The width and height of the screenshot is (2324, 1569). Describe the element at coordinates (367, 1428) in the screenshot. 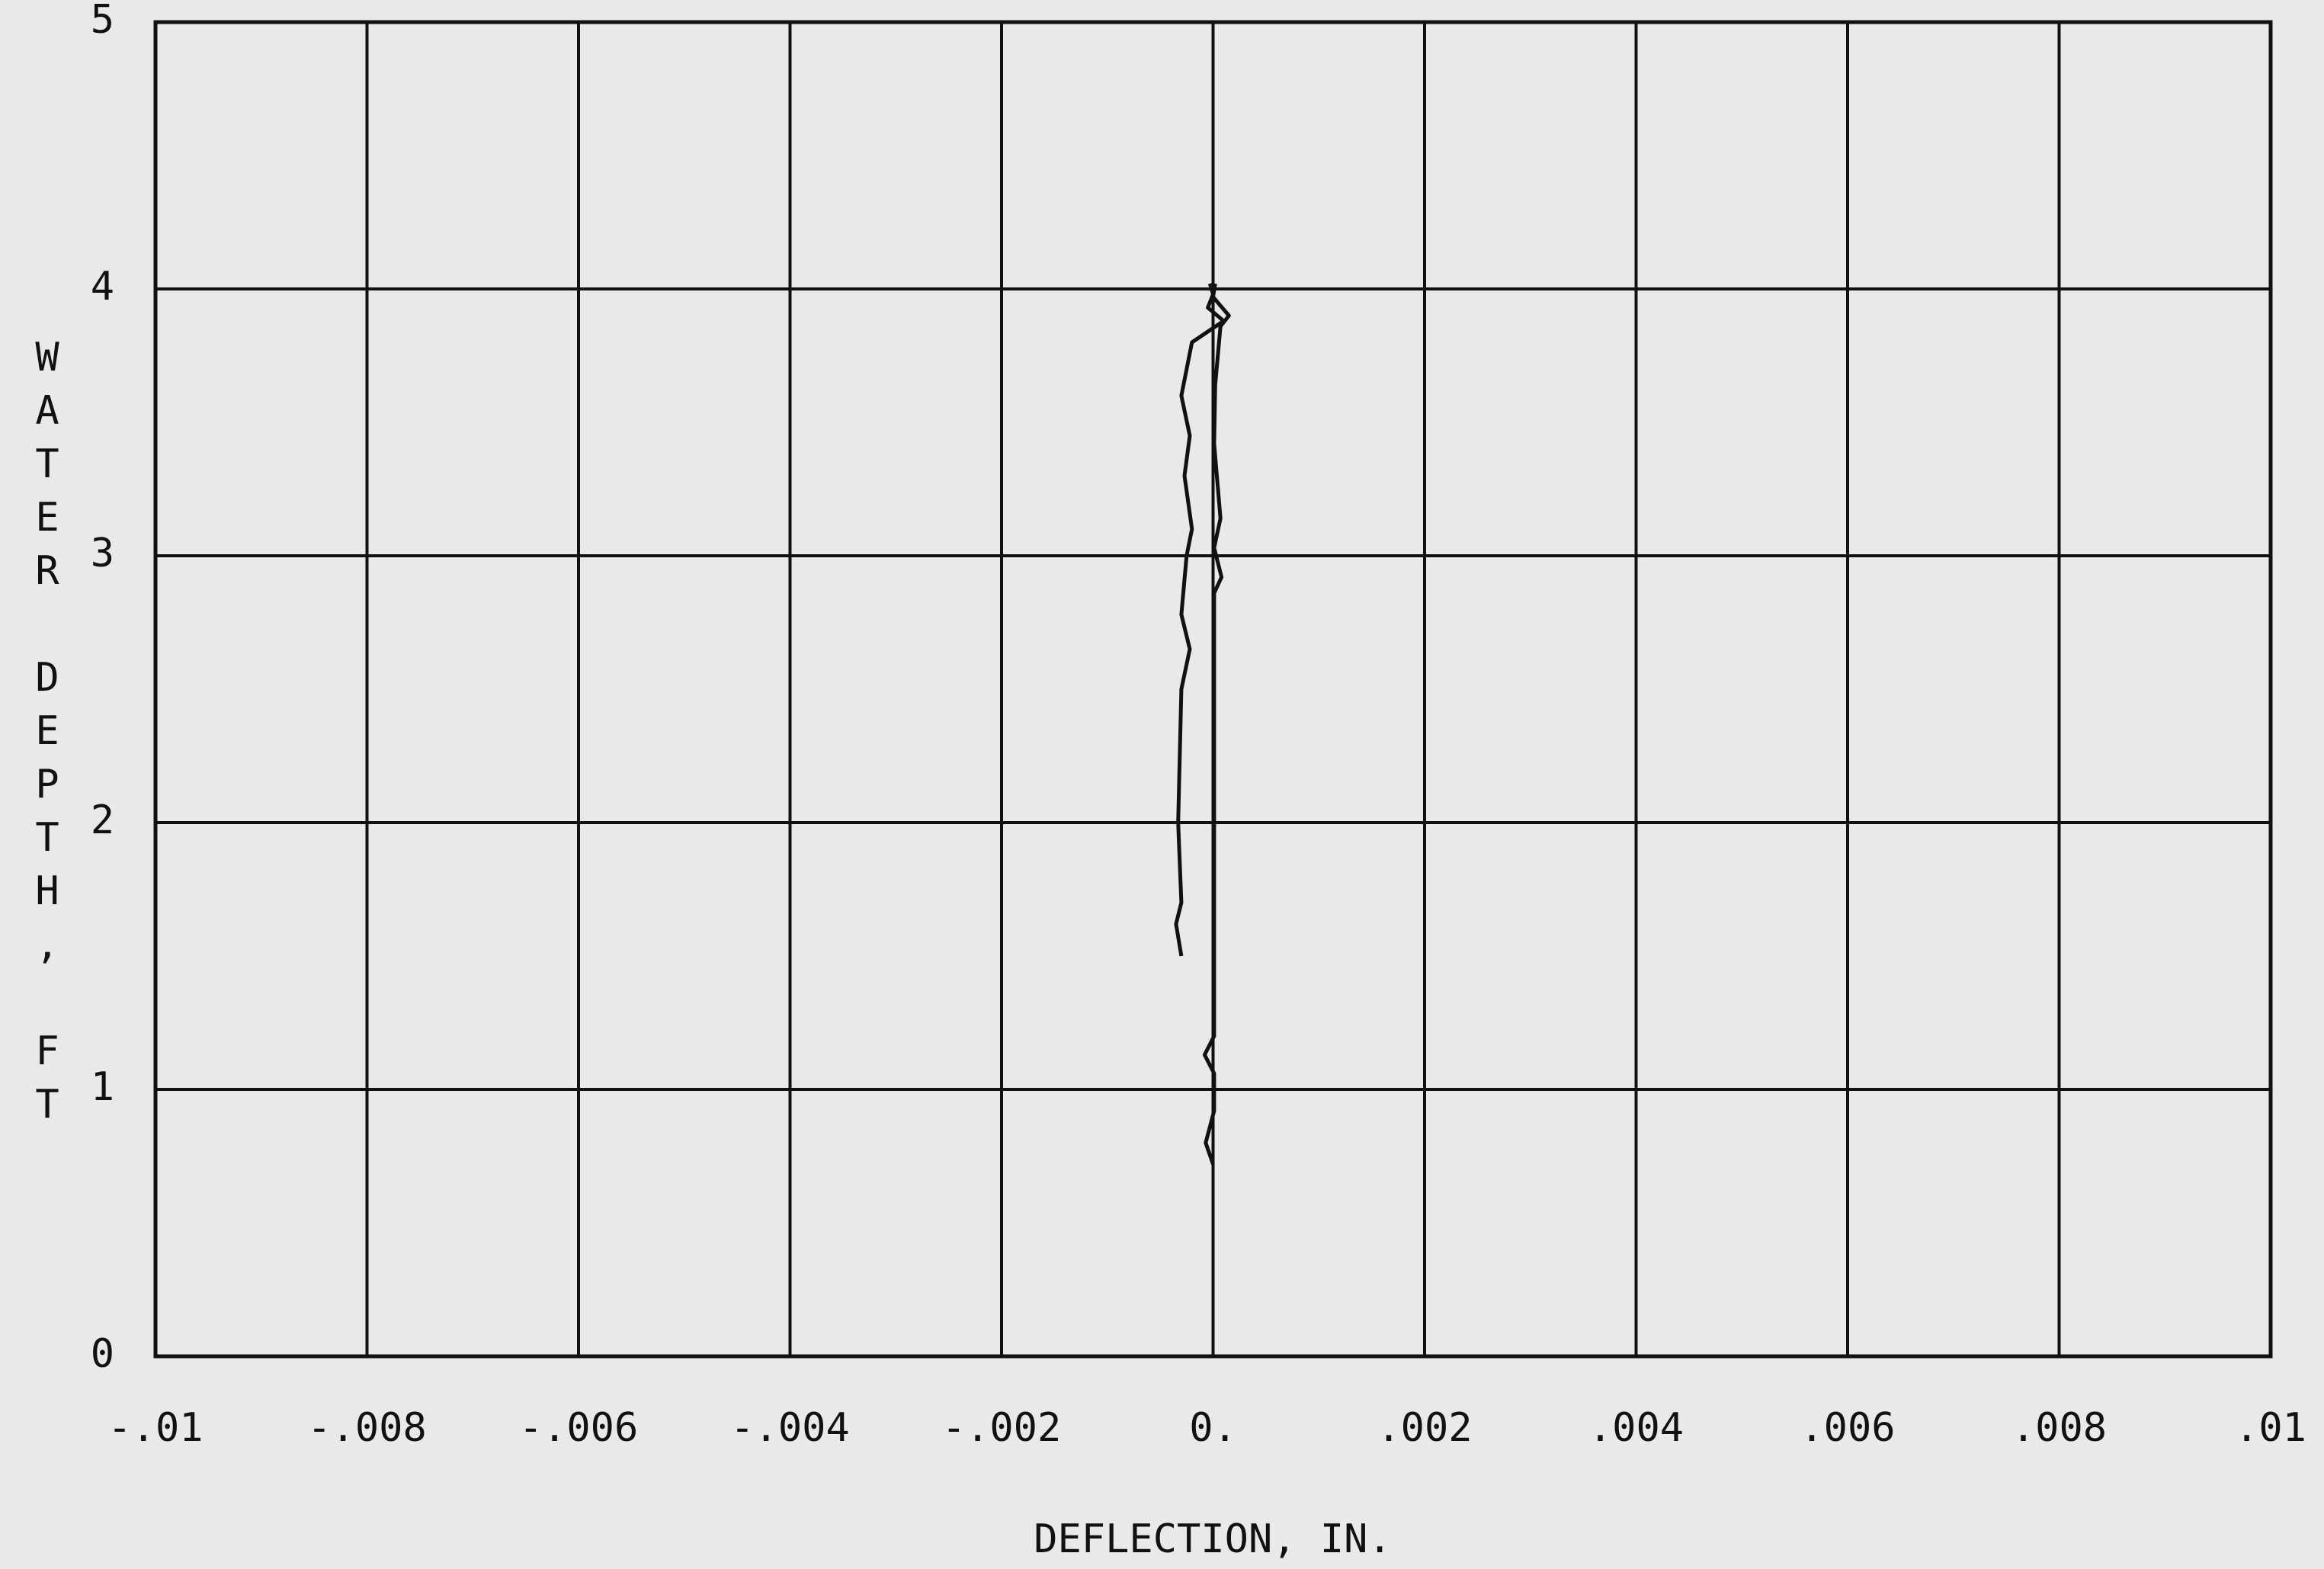

I see `x-tick-label: -.008` at that location.